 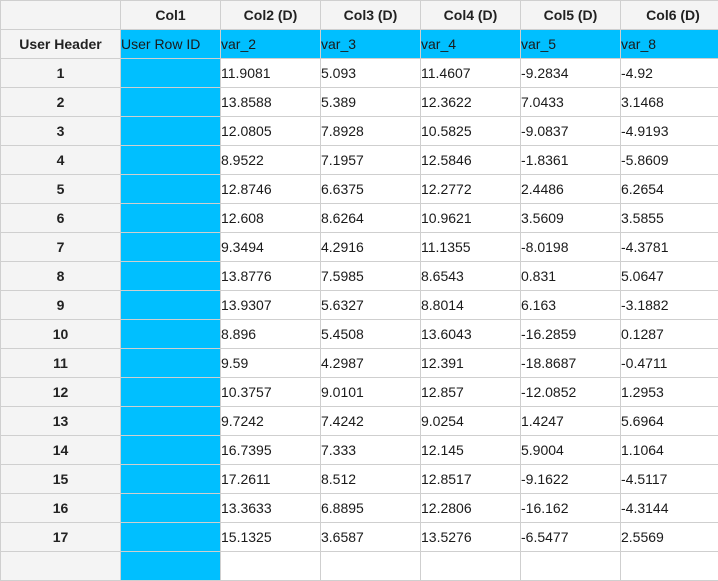 What do you see at coordinates (271, 479) in the screenshot?
I see `table-cell: 17.2611` at bounding box center [271, 479].